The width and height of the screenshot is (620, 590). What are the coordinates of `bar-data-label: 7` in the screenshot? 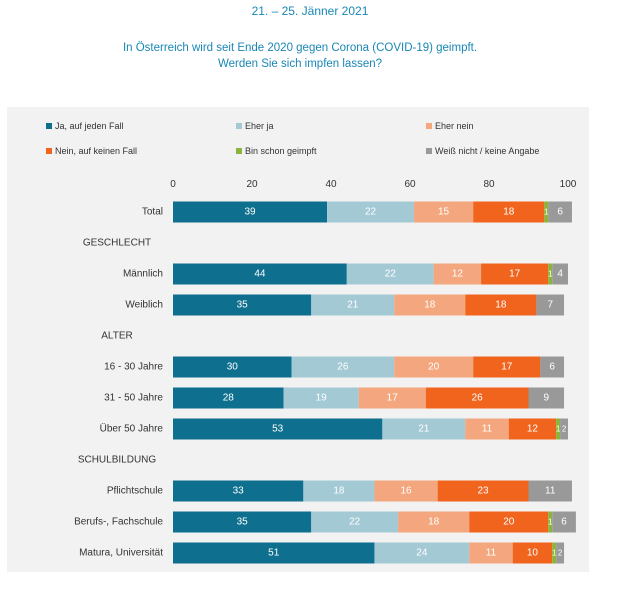 It's located at (550, 305).